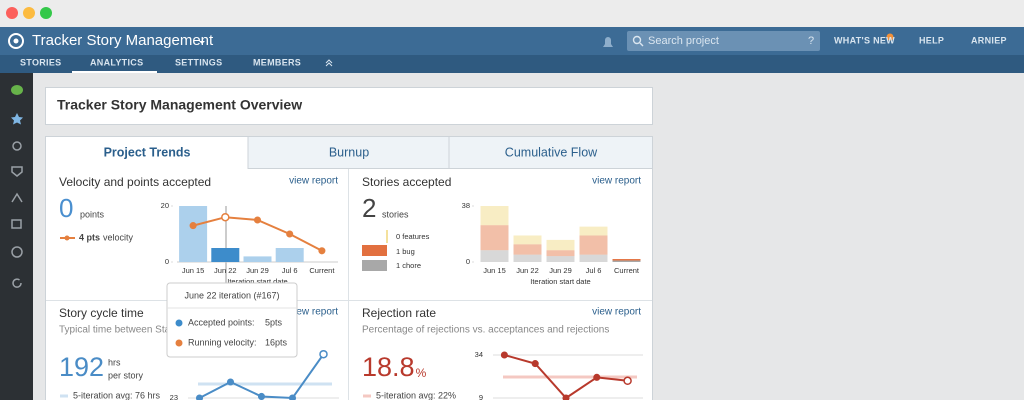 This screenshot has height=400, width=1024. What do you see at coordinates (395, 214) in the screenshot?
I see `big-number-unit: stories` at bounding box center [395, 214].